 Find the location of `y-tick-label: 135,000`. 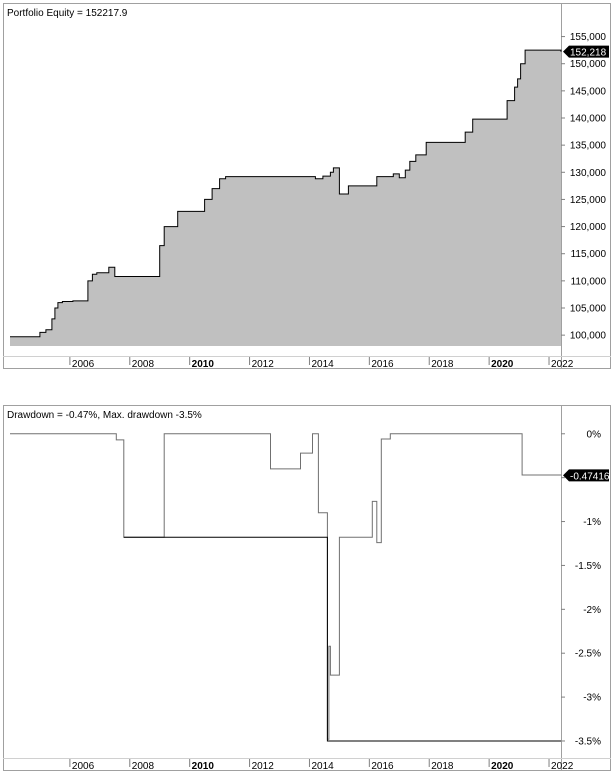

y-tick-label: 135,000 is located at coordinates (588, 146).